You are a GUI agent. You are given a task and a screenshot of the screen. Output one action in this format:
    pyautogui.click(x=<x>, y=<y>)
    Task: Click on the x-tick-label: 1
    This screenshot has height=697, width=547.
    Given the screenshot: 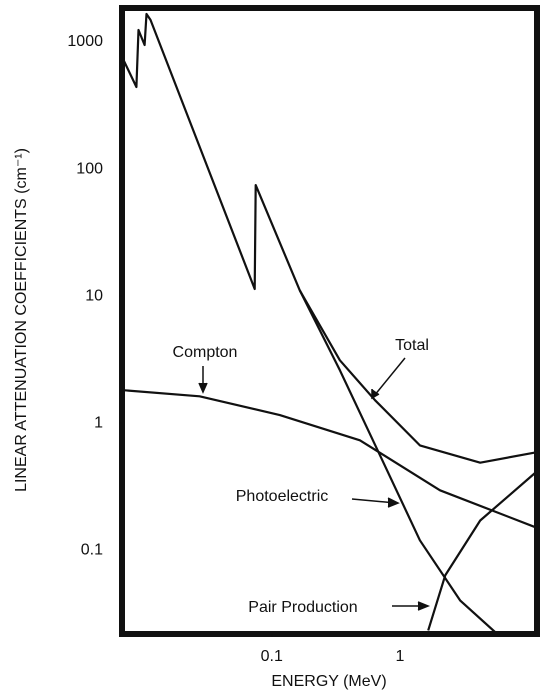 What is the action you would take?
    pyautogui.click(x=400, y=656)
    